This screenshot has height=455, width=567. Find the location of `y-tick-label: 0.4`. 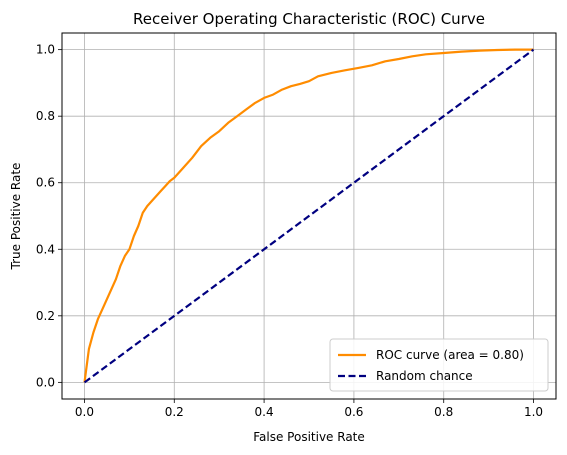

y-tick-label: 0.4 is located at coordinates (45, 249).